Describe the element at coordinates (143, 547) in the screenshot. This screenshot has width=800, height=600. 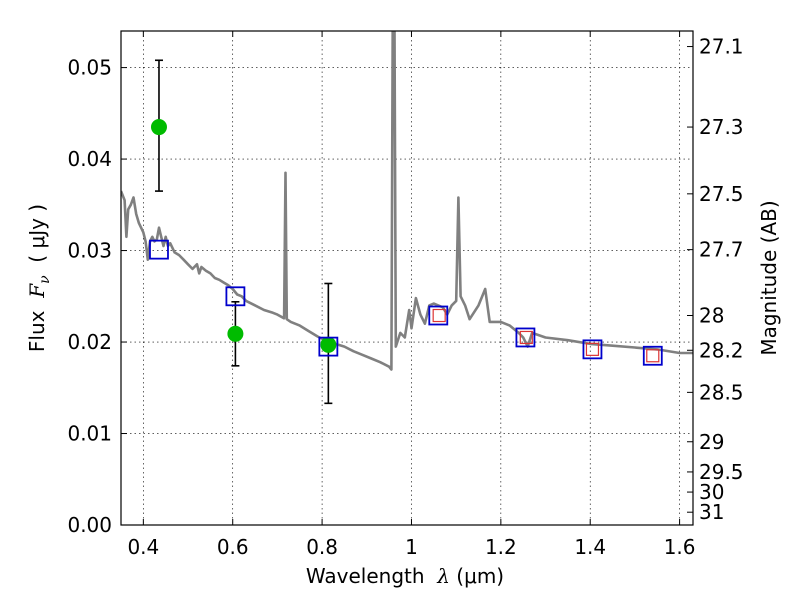
I see `x-tick-label: 0.4` at that location.